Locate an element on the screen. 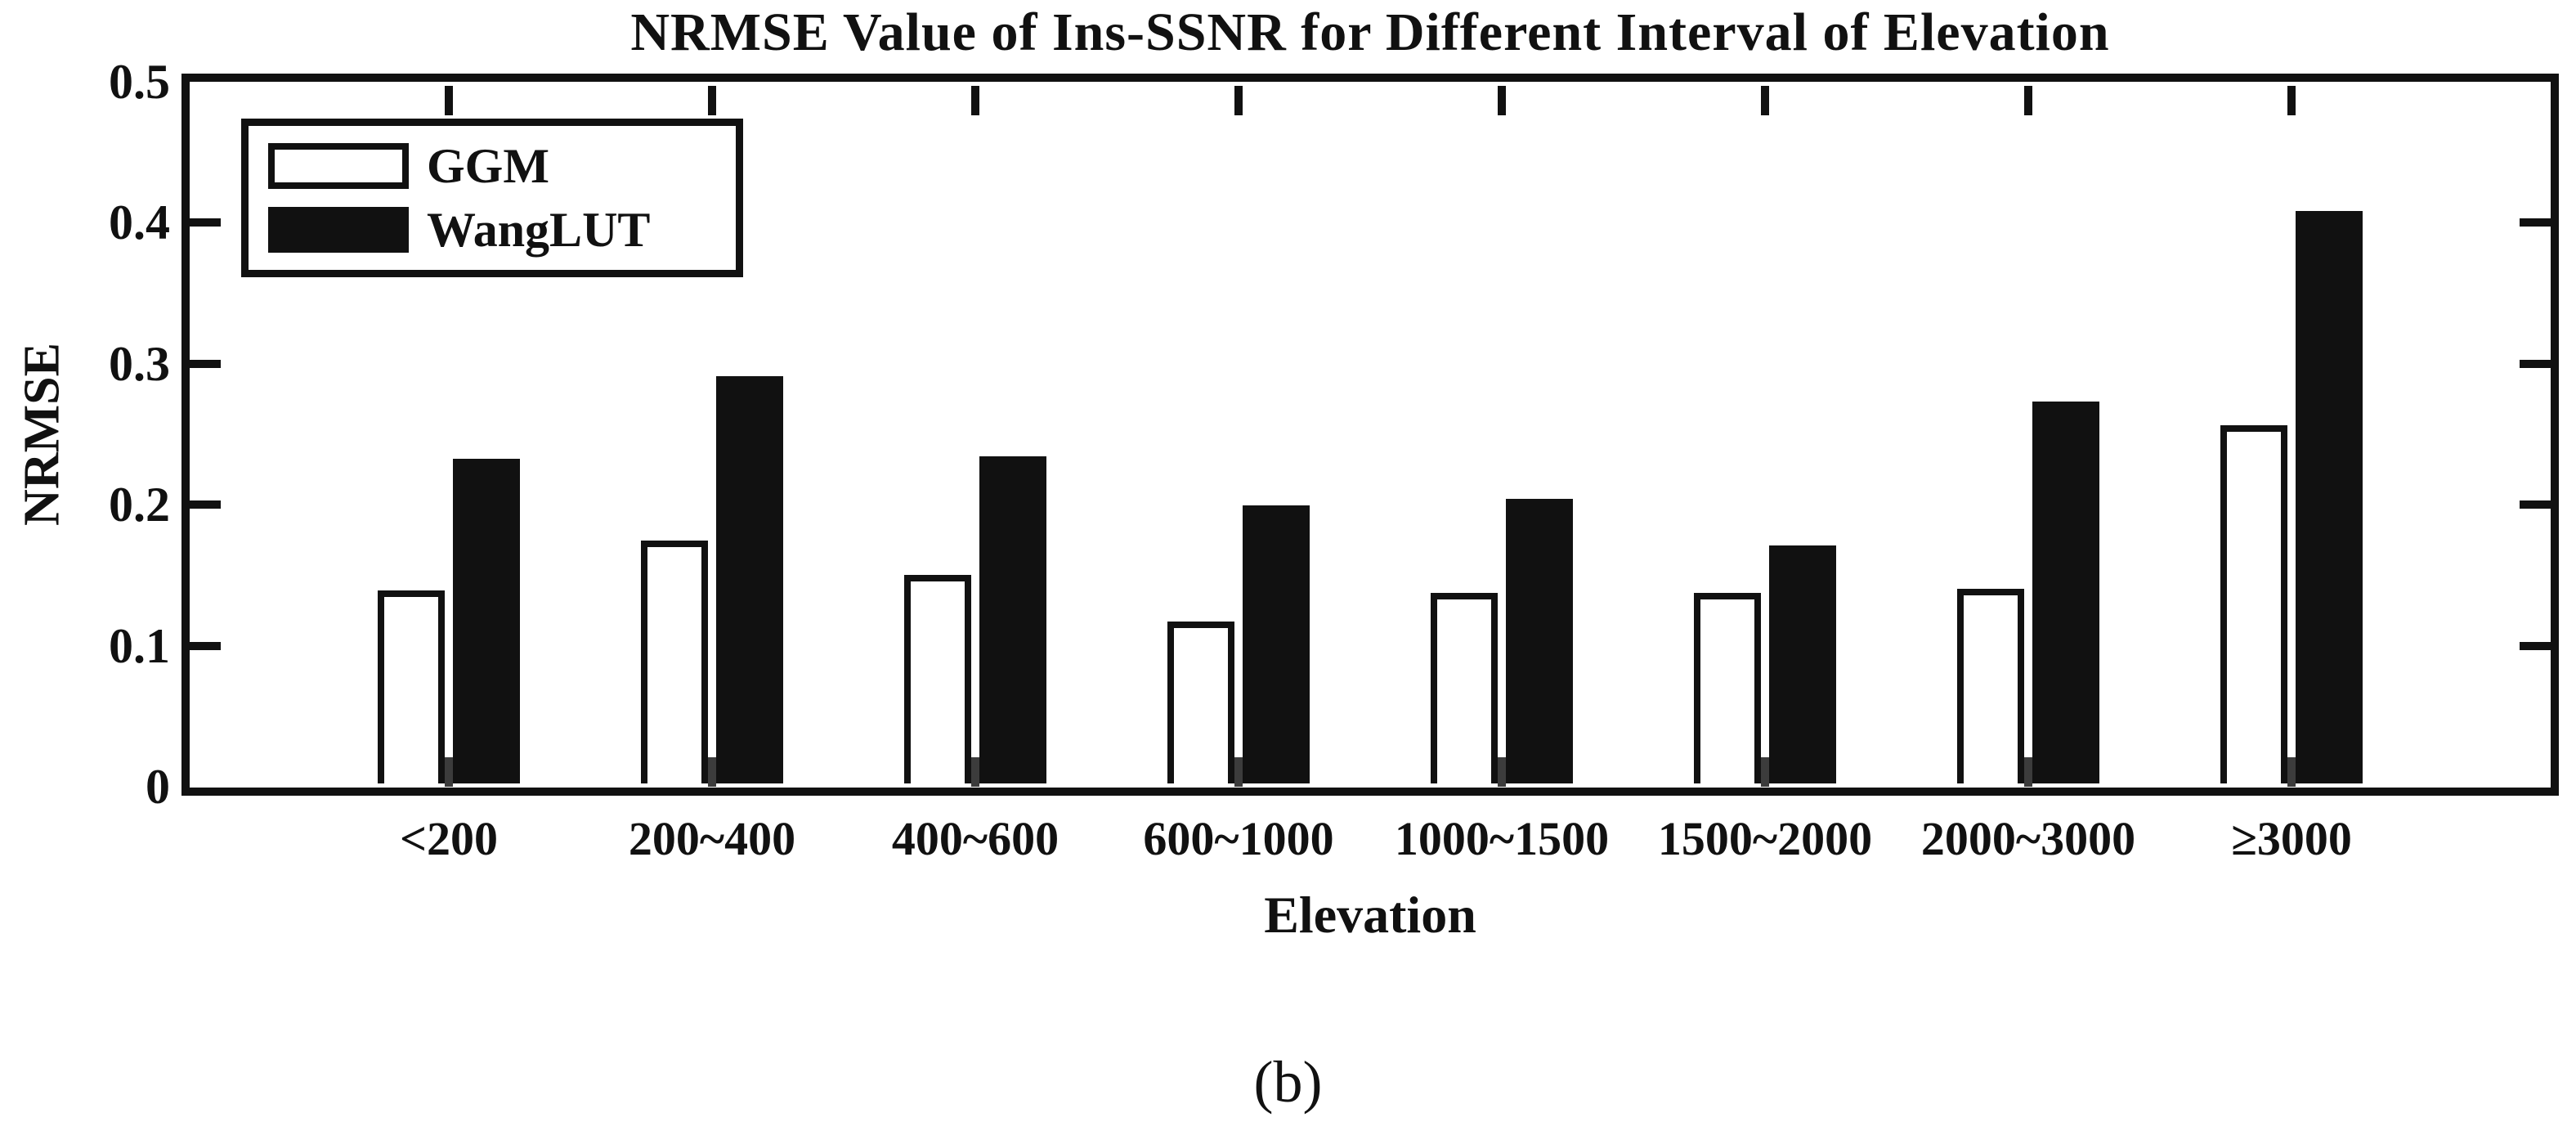  x-tick-label: 600~1000 is located at coordinates (1238, 838).